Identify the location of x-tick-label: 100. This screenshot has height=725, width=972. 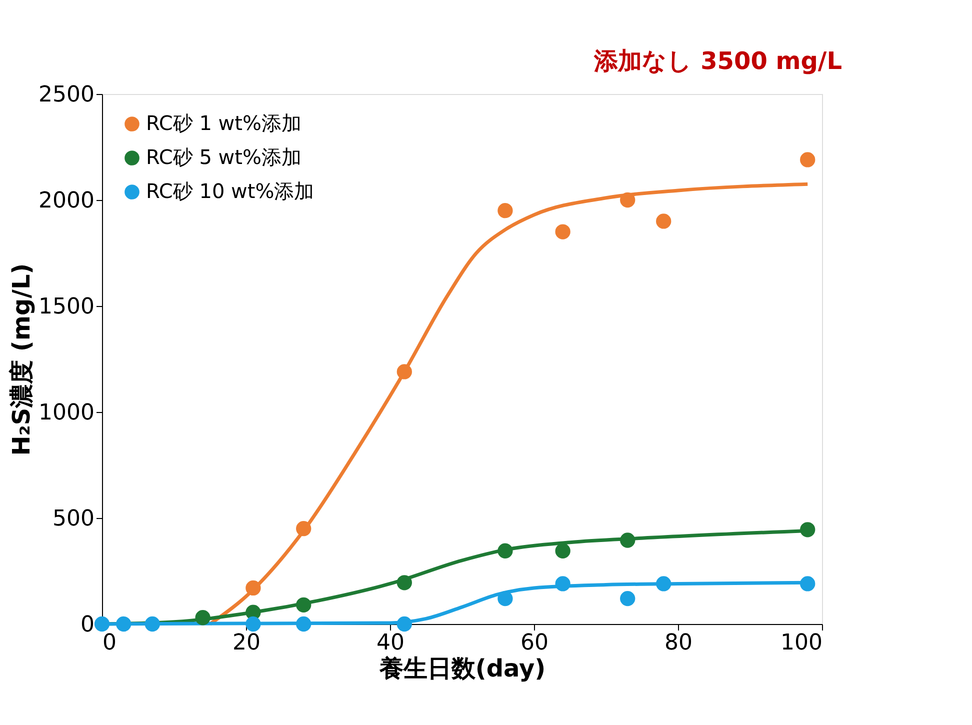
(801, 643).